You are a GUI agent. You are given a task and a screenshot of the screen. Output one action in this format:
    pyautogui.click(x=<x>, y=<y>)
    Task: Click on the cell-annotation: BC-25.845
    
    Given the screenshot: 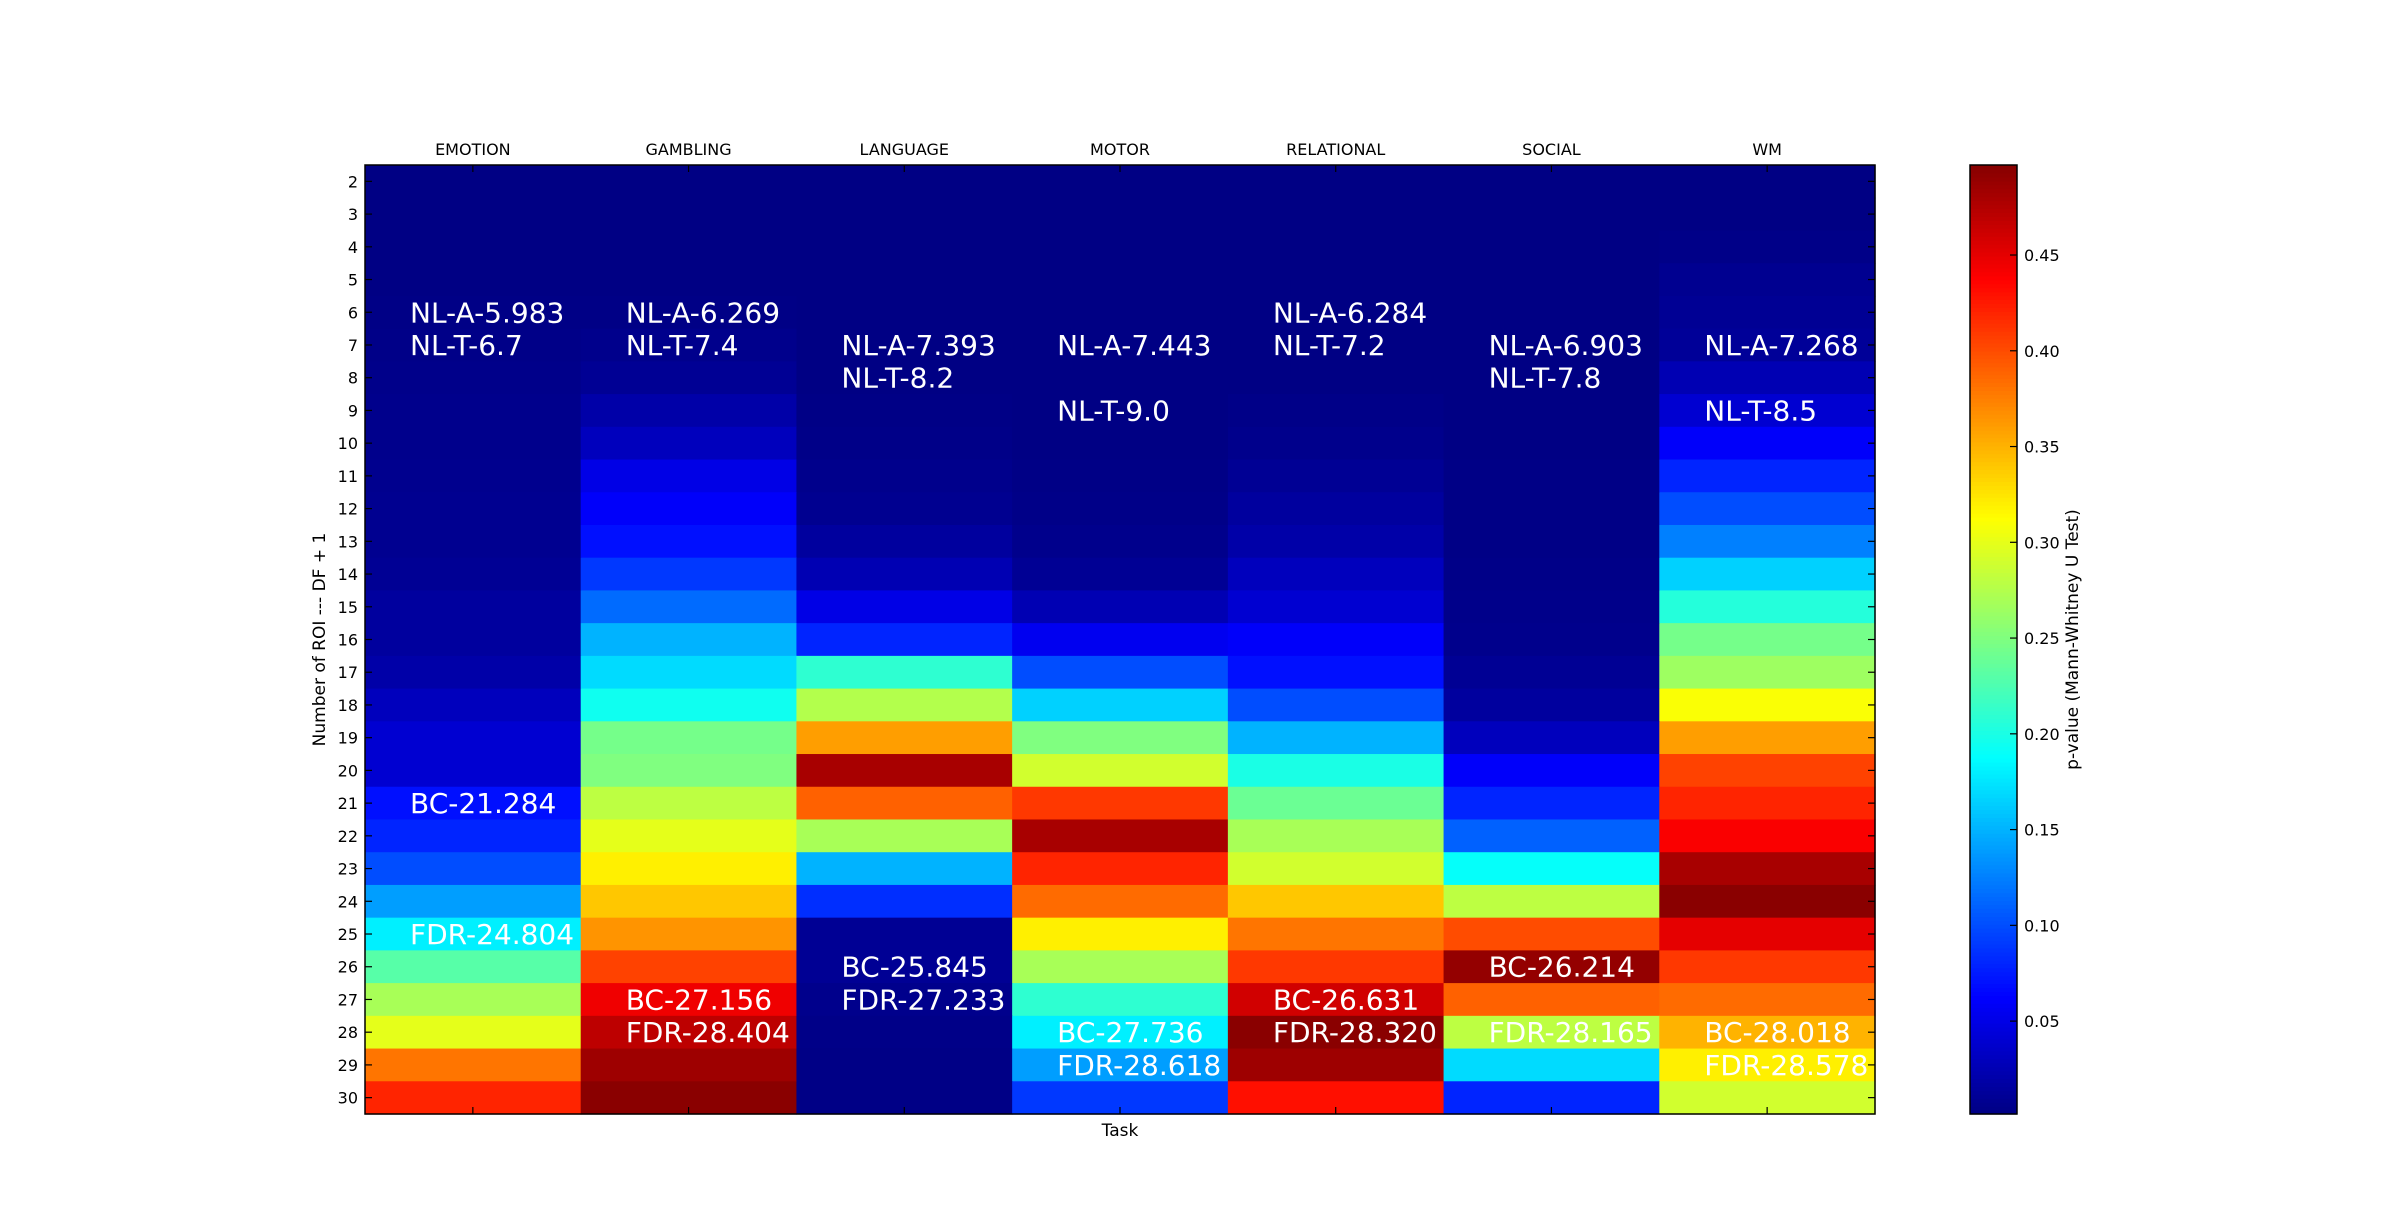 What is the action you would take?
    pyautogui.click(x=914, y=967)
    